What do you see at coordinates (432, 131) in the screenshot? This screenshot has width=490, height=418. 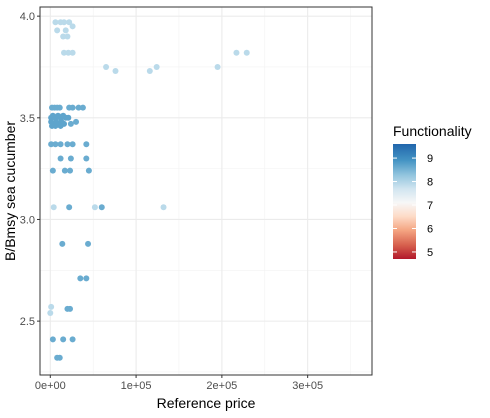 I see `legend-title: Functionality` at bounding box center [432, 131].